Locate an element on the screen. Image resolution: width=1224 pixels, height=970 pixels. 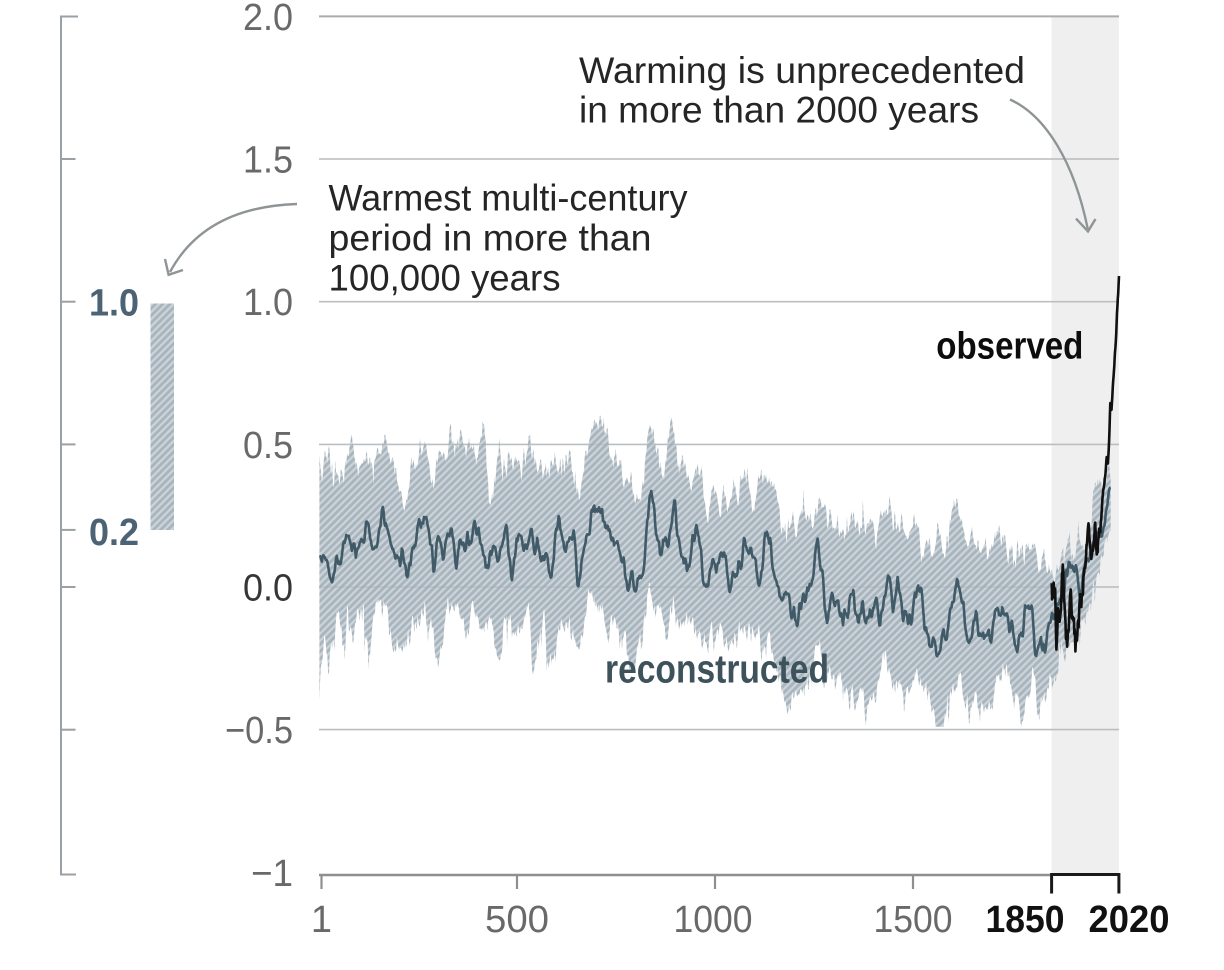
svg-text: observed is located at coordinates (1009, 347).